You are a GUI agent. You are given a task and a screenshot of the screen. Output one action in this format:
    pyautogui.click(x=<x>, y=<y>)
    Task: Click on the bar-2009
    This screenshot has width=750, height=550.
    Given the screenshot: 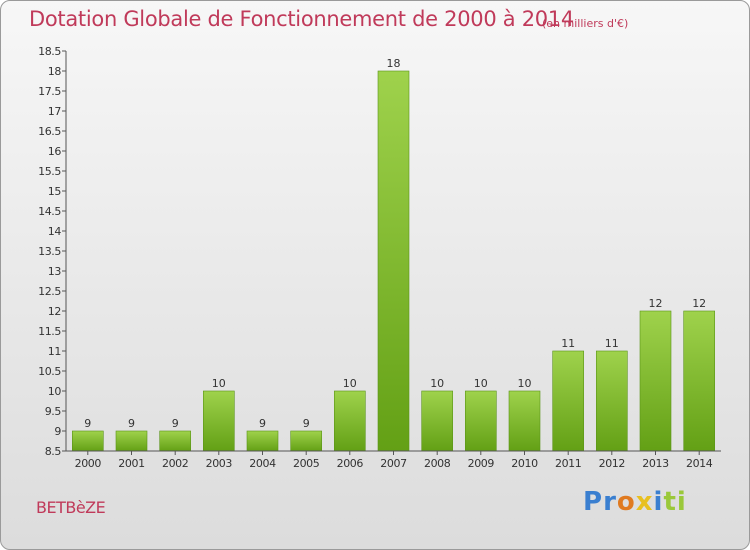 What is the action you would take?
    pyautogui.click(x=480, y=421)
    